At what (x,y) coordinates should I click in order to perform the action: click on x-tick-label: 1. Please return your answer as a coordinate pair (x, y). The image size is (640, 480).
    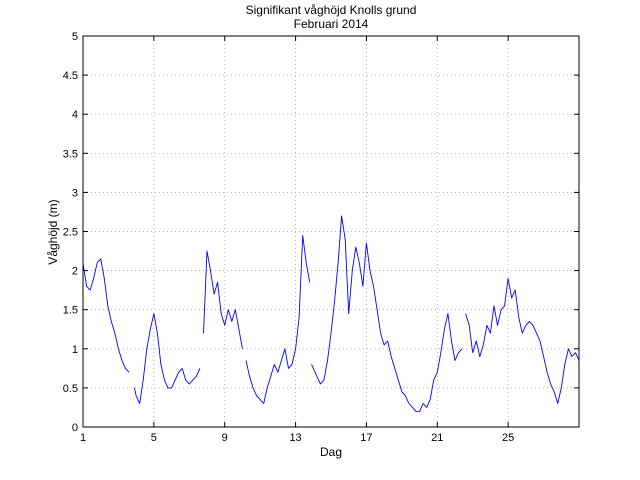
    Looking at the image, I should click on (83, 438).